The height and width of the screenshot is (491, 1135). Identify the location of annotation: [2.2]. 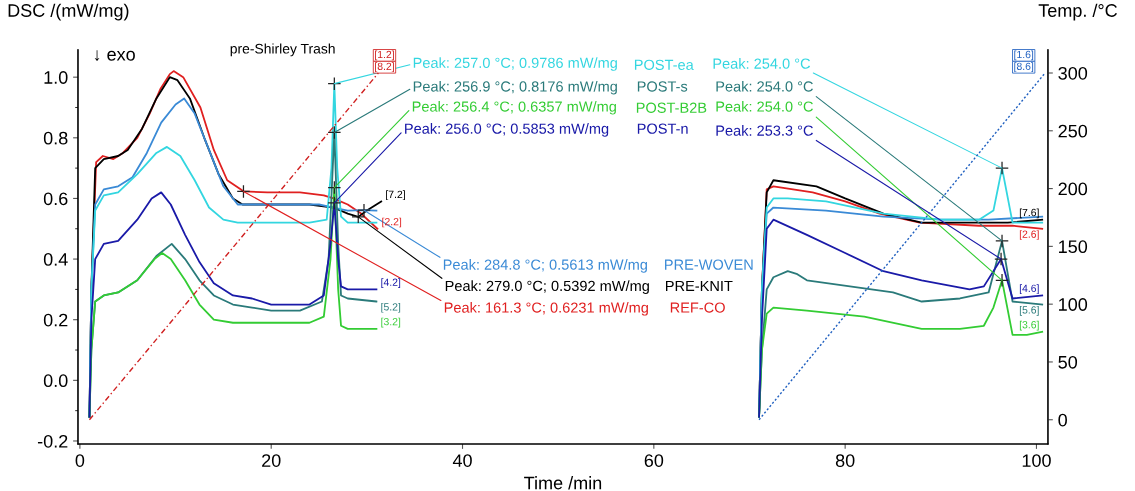
(392, 222).